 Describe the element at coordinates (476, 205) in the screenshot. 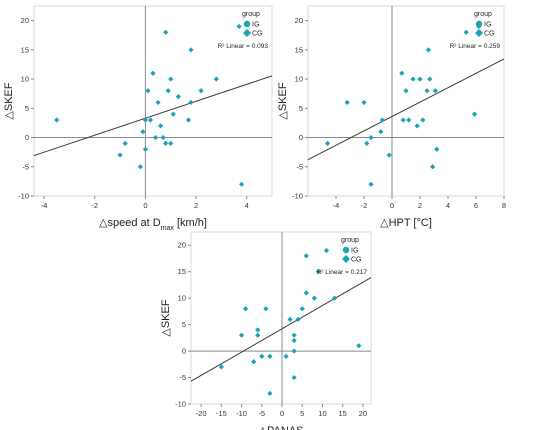

I see `x-tick-label: 6` at that location.